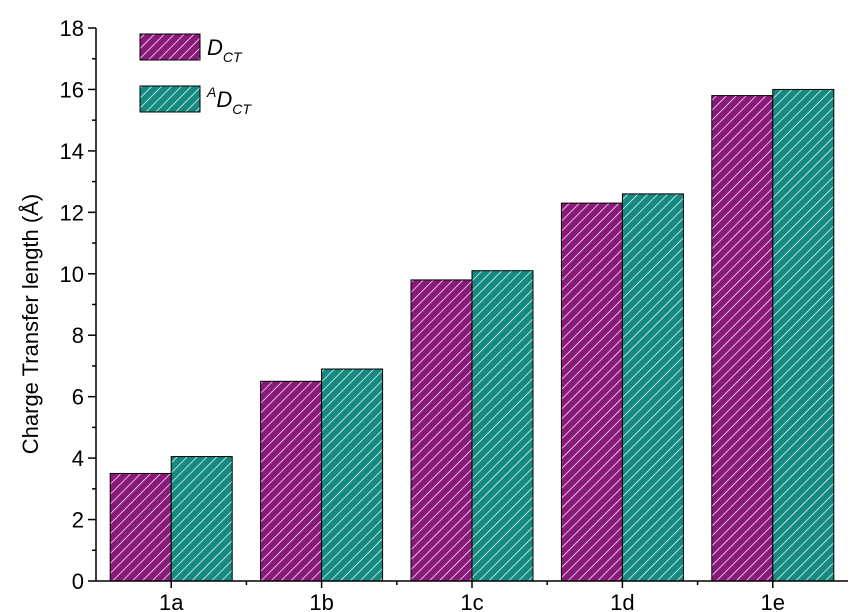  Describe the element at coordinates (321, 601) in the screenshot. I see `x-tick-label: 1b` at that location.